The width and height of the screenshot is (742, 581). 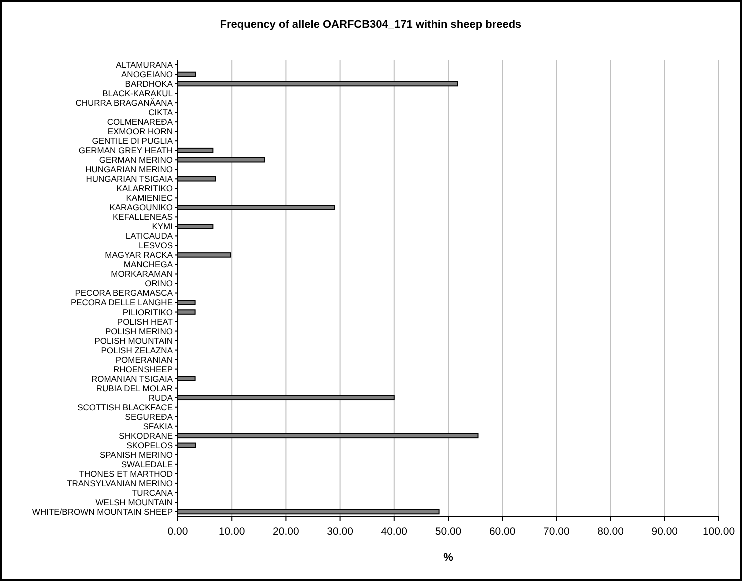 What do you see at coordinates (137, 455) in the screenshot?
I see `y-tick-label: SPANISH MERINO` at bounding box center [137, 455].